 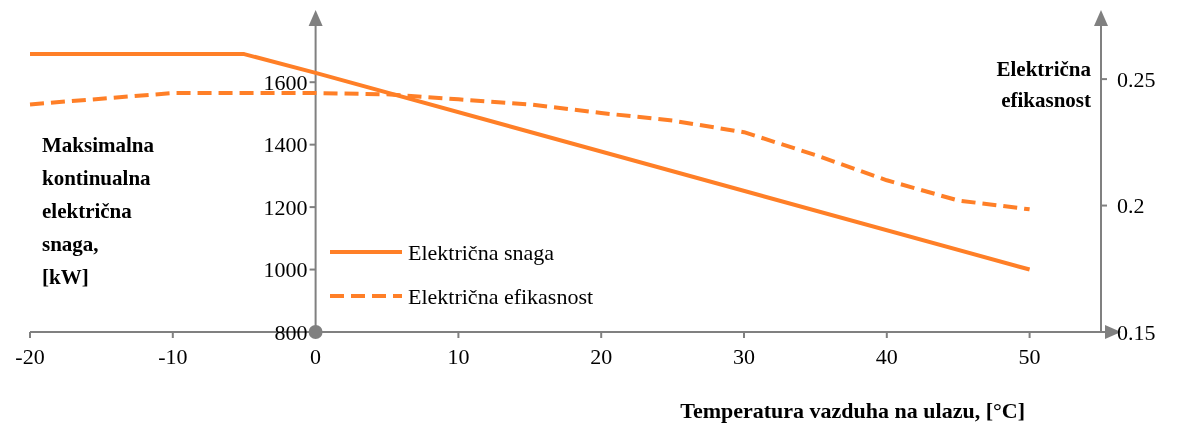 I want to click on x-tick-label: 40, so click(x=886, y=356).